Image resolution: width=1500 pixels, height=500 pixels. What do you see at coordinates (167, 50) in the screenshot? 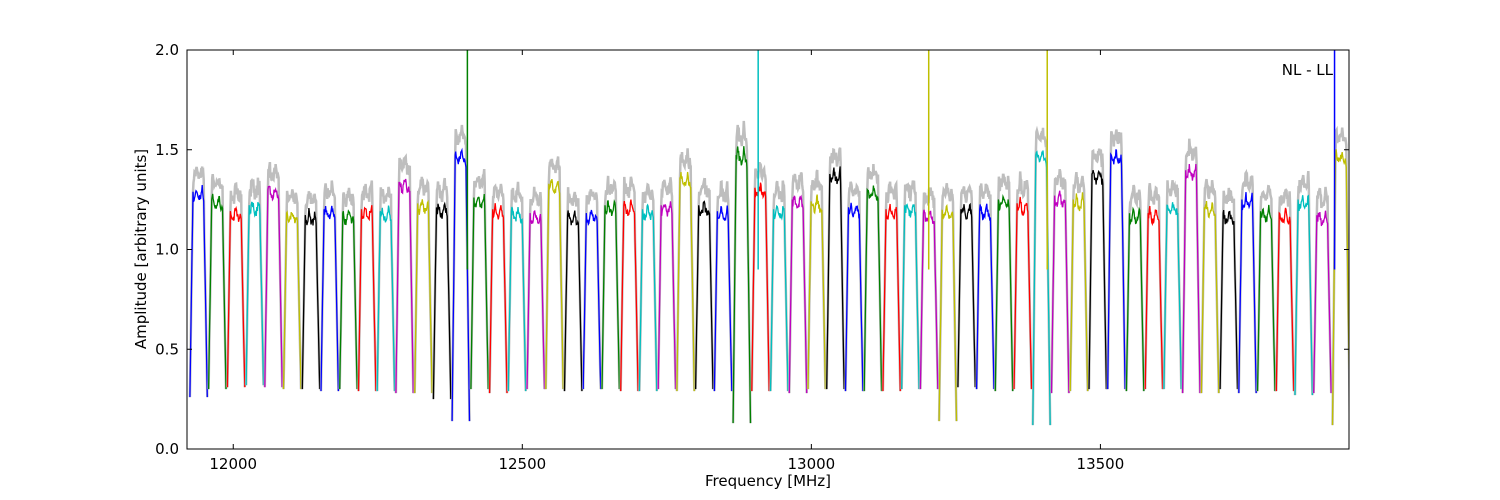
I see `y-tick-label-4: 2.0` at bounding box center [167, 50].